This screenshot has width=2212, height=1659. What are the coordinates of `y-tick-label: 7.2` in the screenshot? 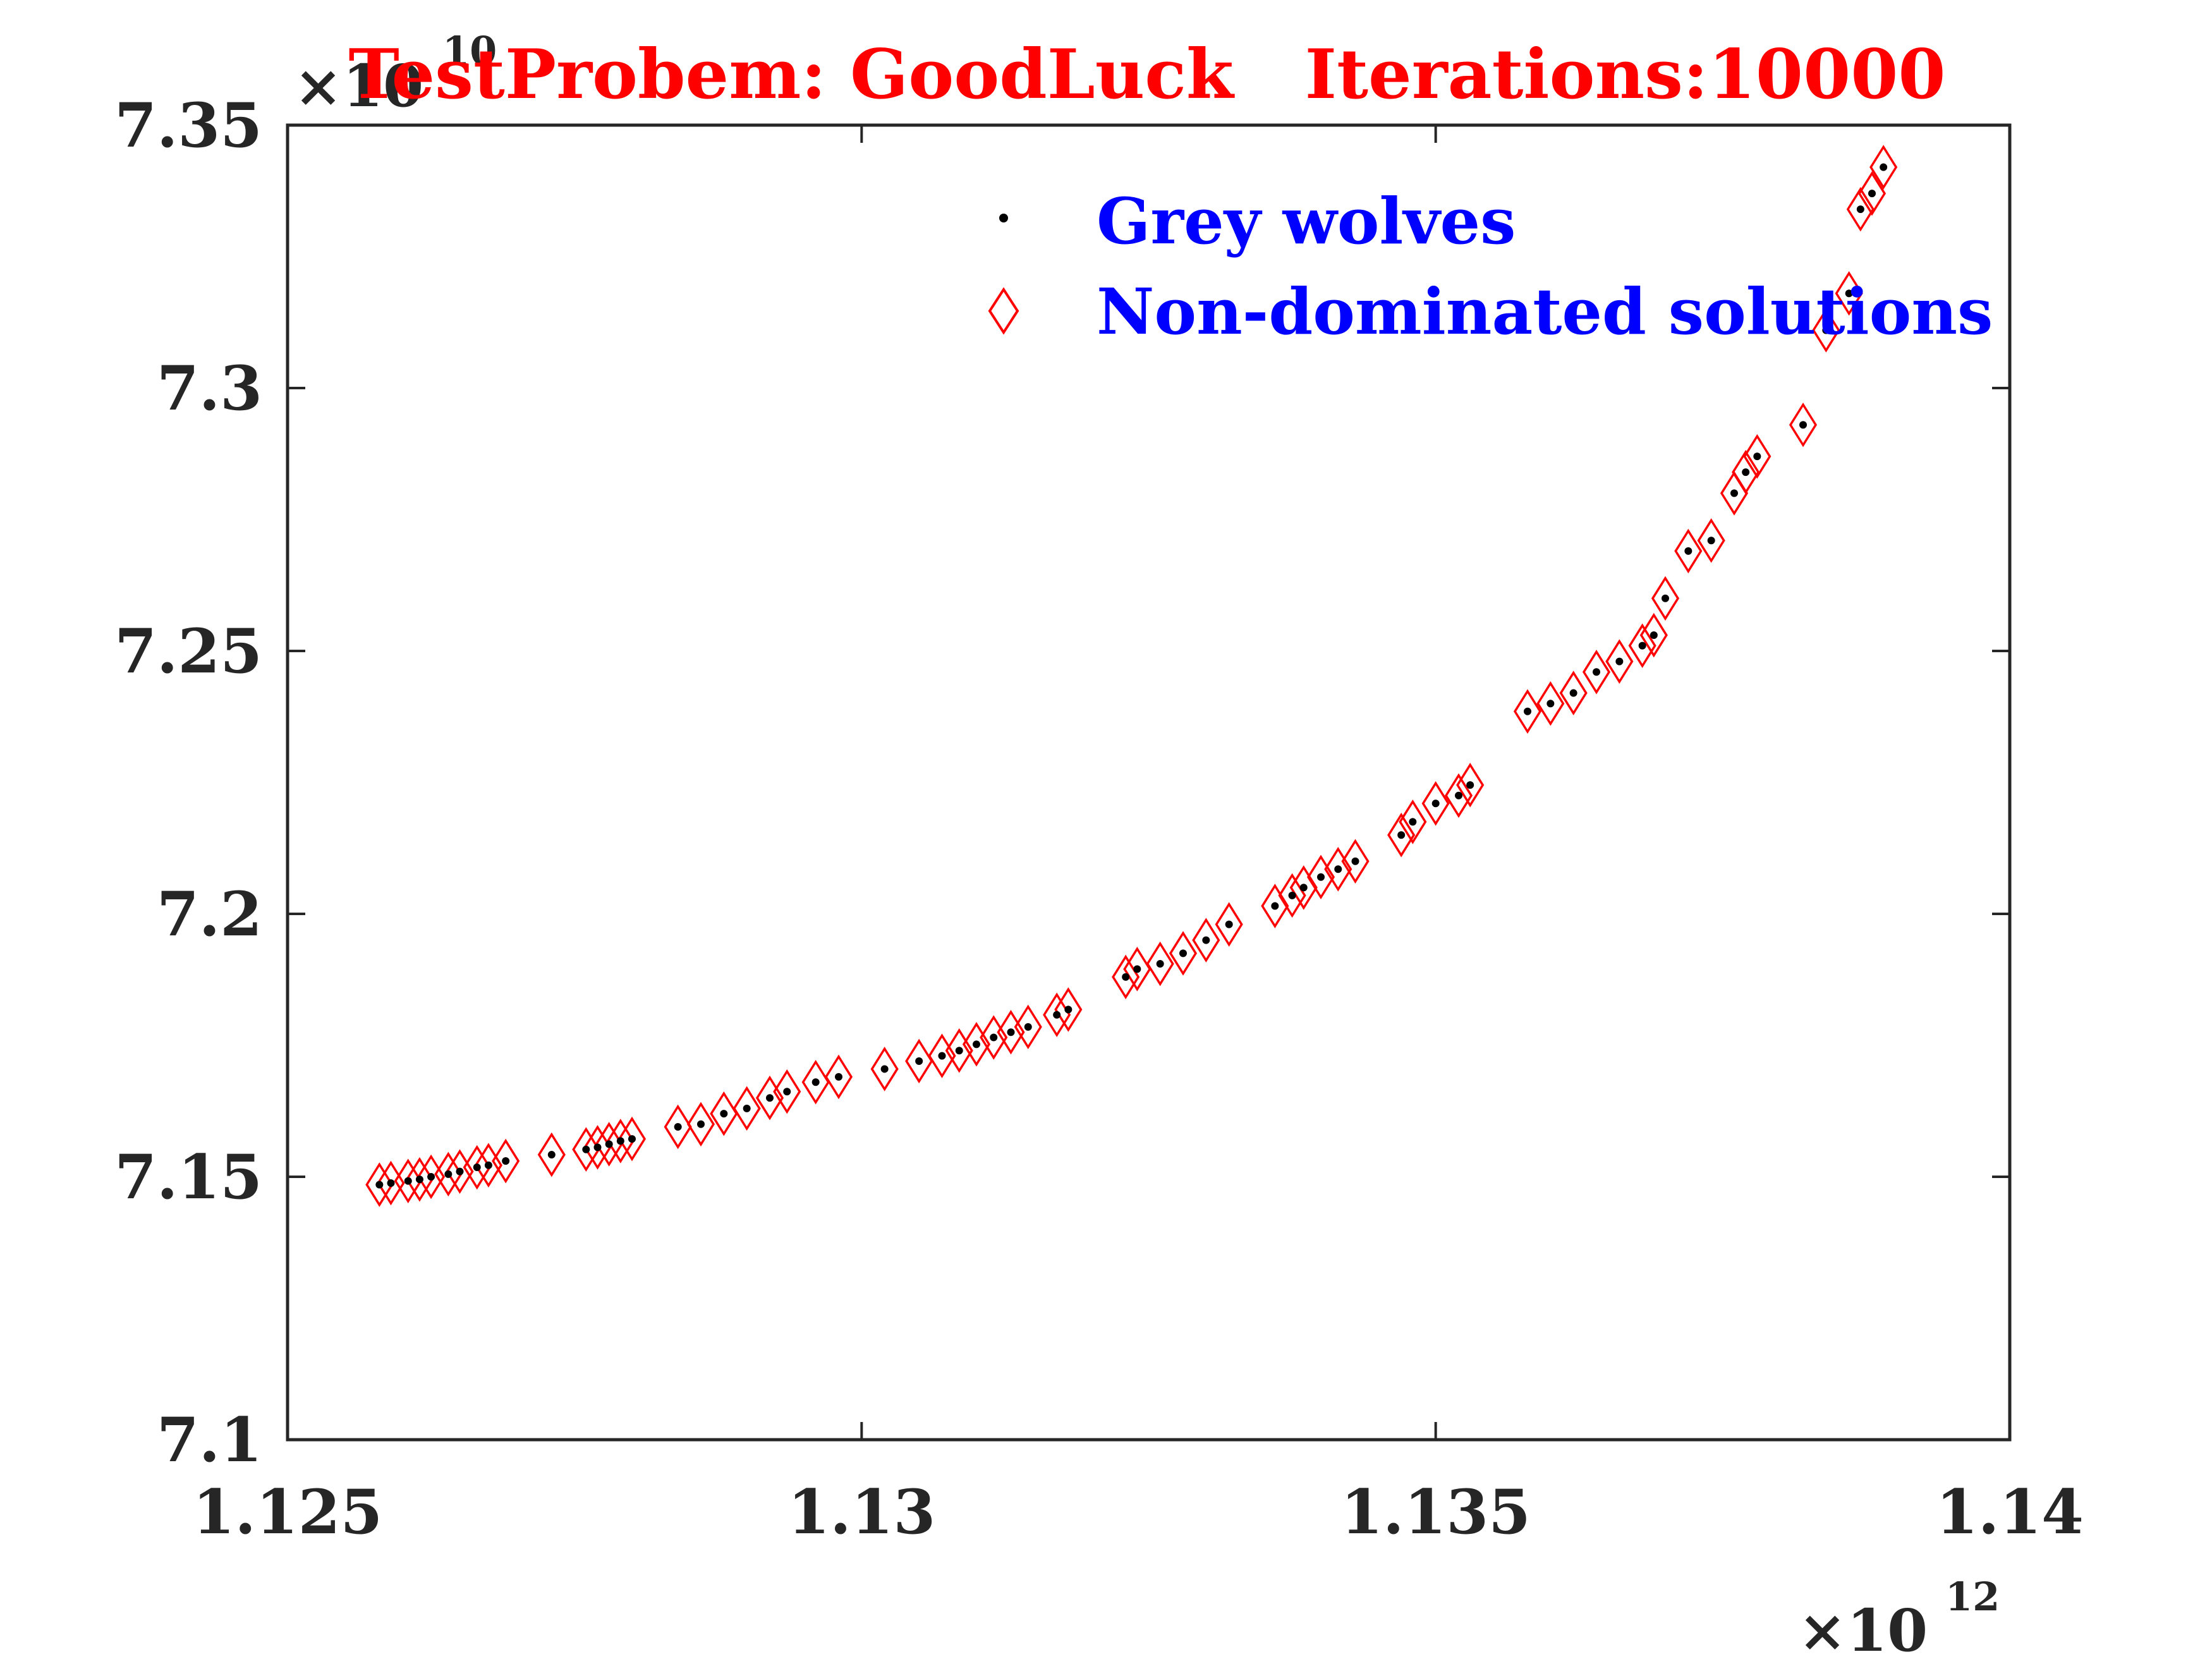 It's located at (210, 914).